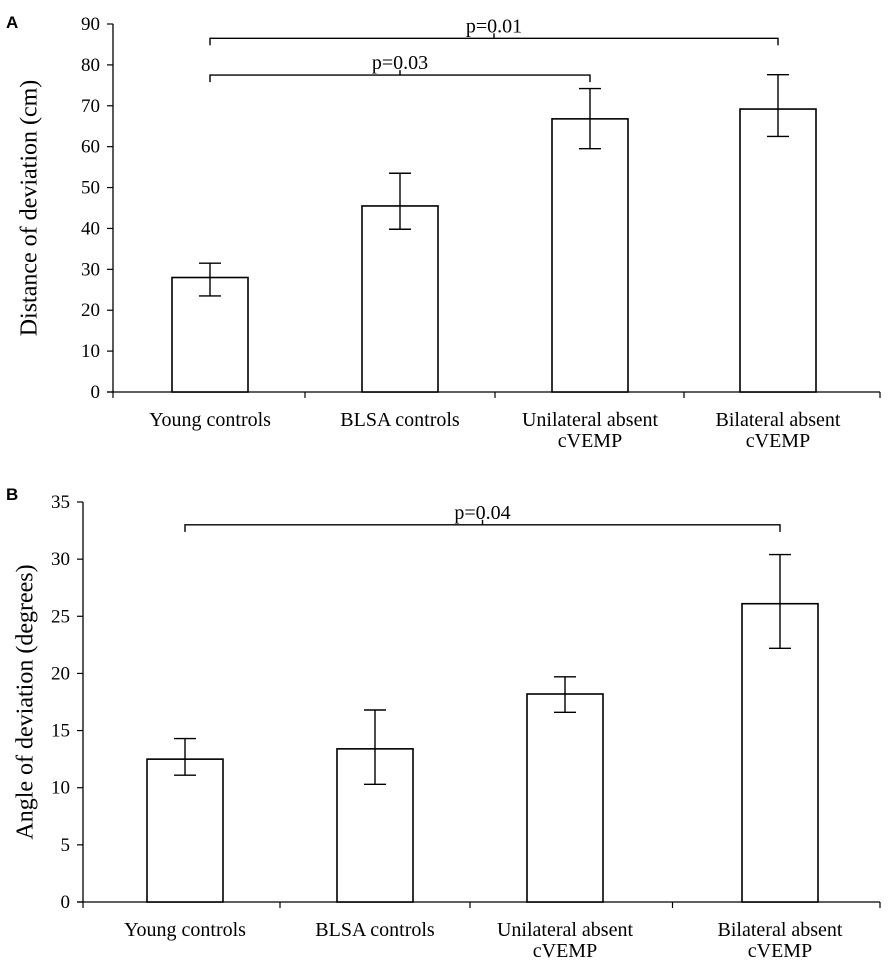 This screenshot has width=896, height=979. I want to click on panel-label: B, so click(12, 494).